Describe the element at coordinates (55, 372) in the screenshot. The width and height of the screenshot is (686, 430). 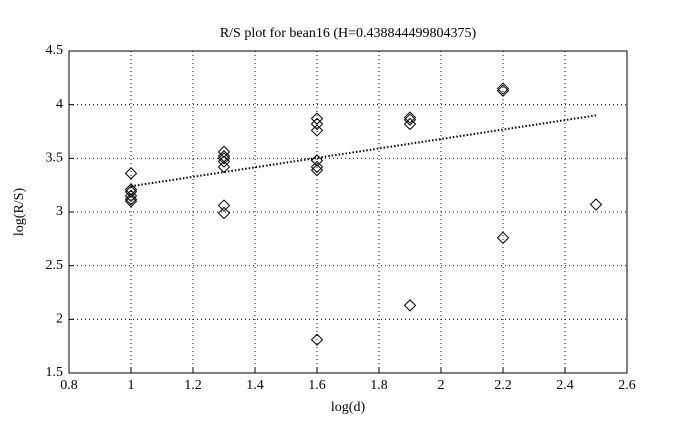
I see `y-tick-label: 1.5` at that location.